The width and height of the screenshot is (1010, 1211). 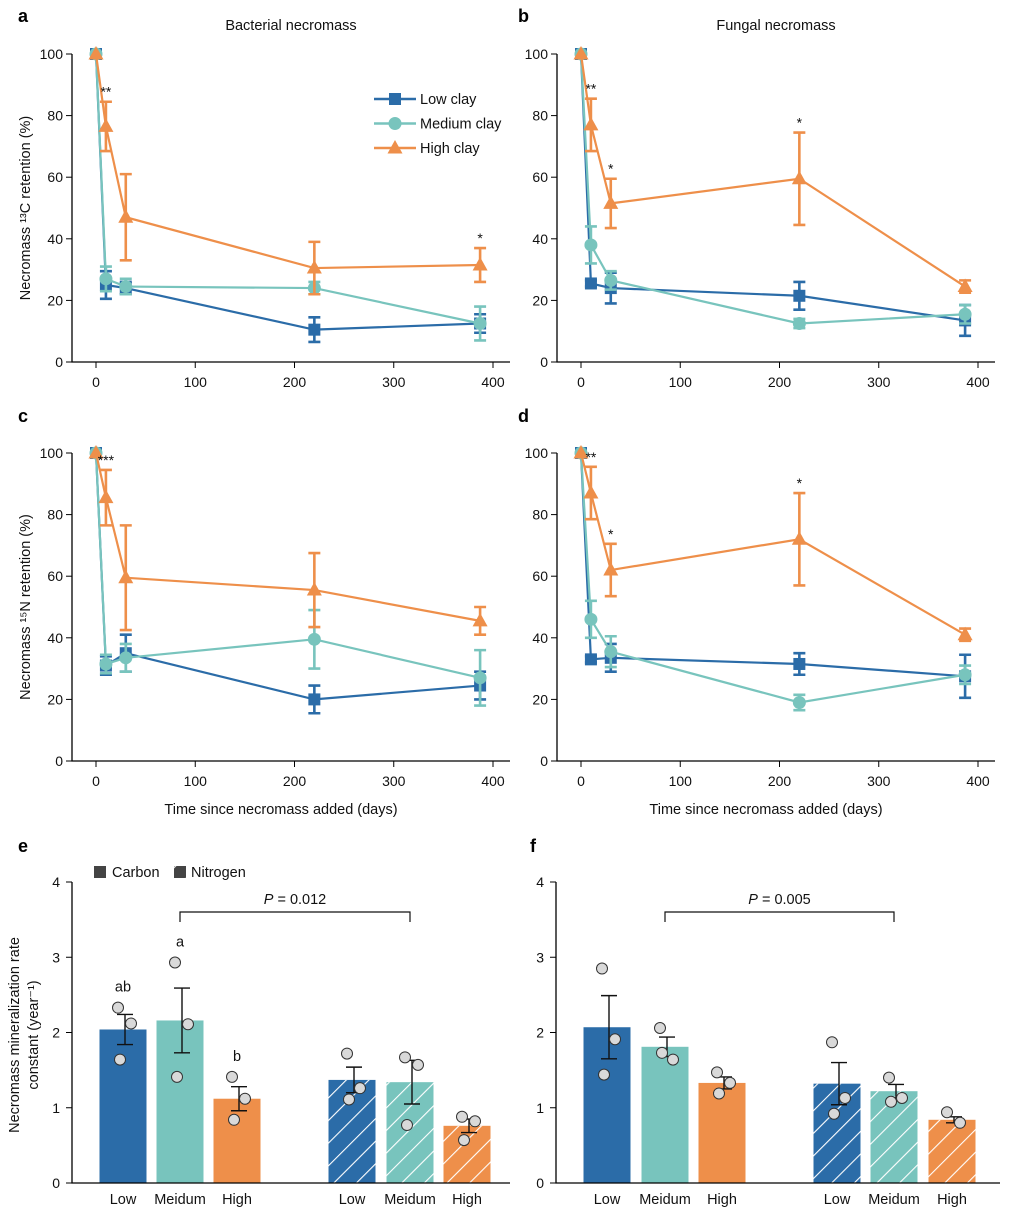 What do you see at coordinates (611, 169) in the screenshot?
I see `significance-marker: *` at bounding box center [611, 169].